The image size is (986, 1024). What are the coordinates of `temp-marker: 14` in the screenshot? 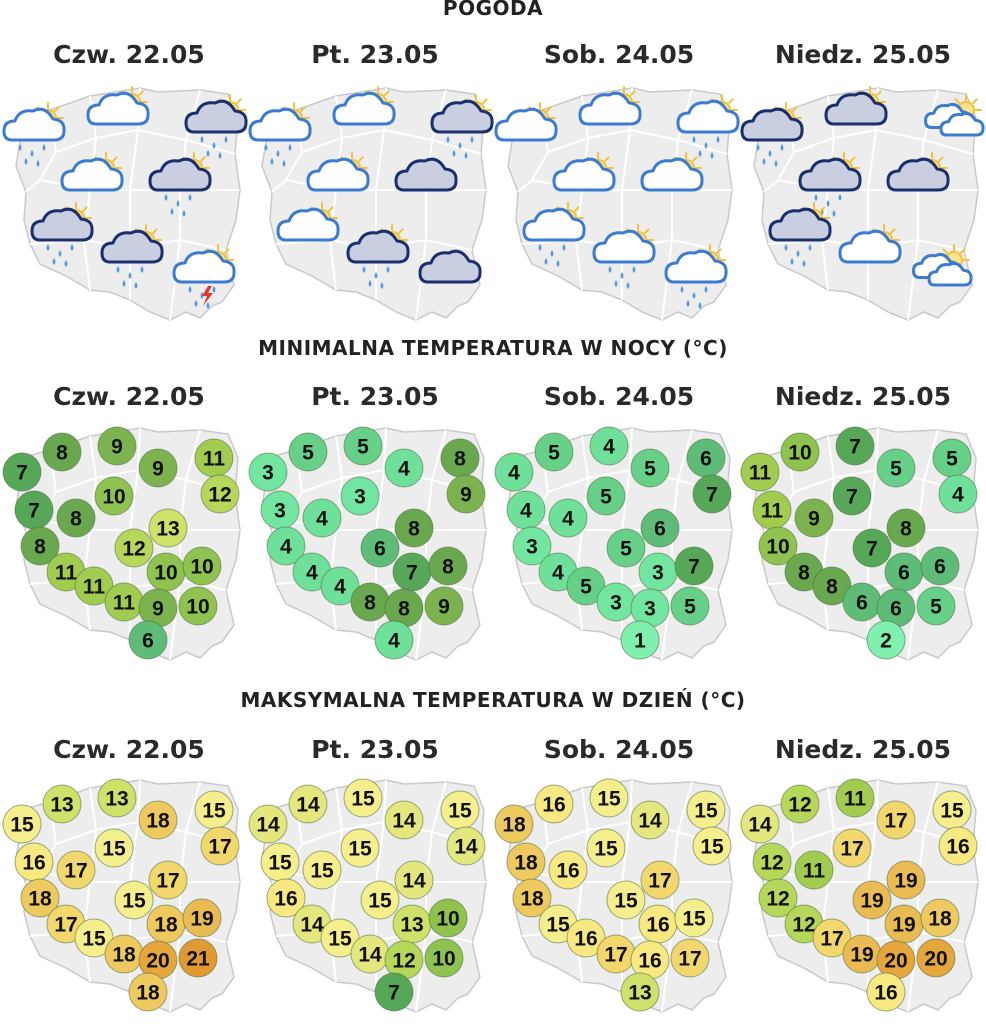 It's located at (760, 824).